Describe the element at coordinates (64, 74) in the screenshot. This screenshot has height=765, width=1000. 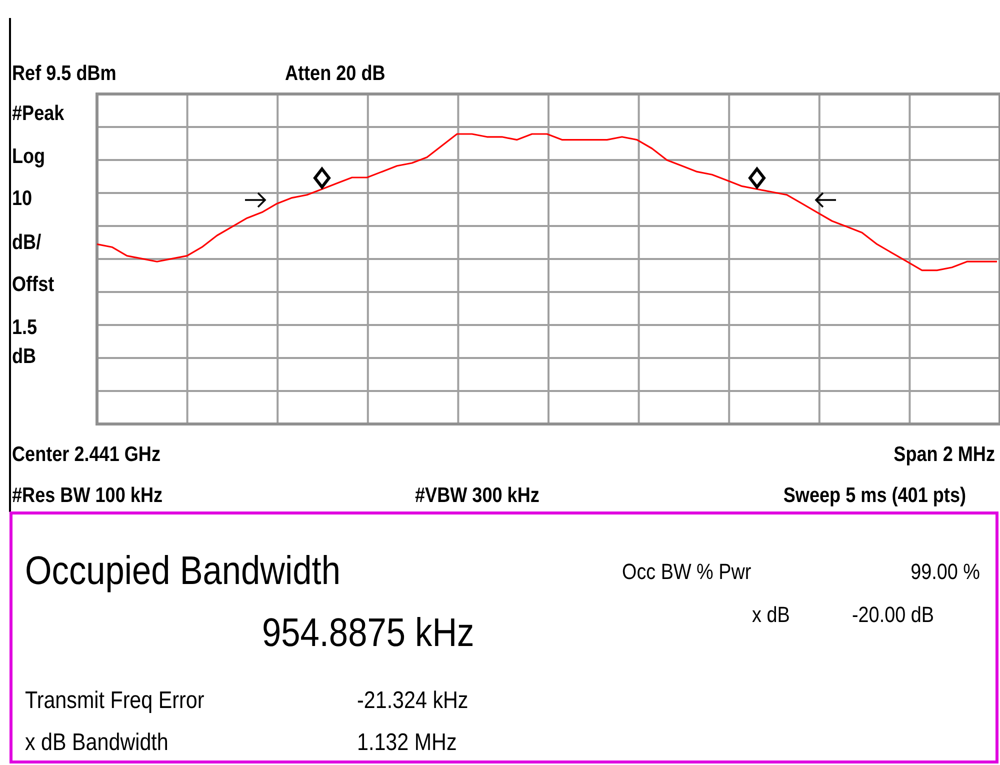
I see `text: Ref 9.5 dBm` at that location.